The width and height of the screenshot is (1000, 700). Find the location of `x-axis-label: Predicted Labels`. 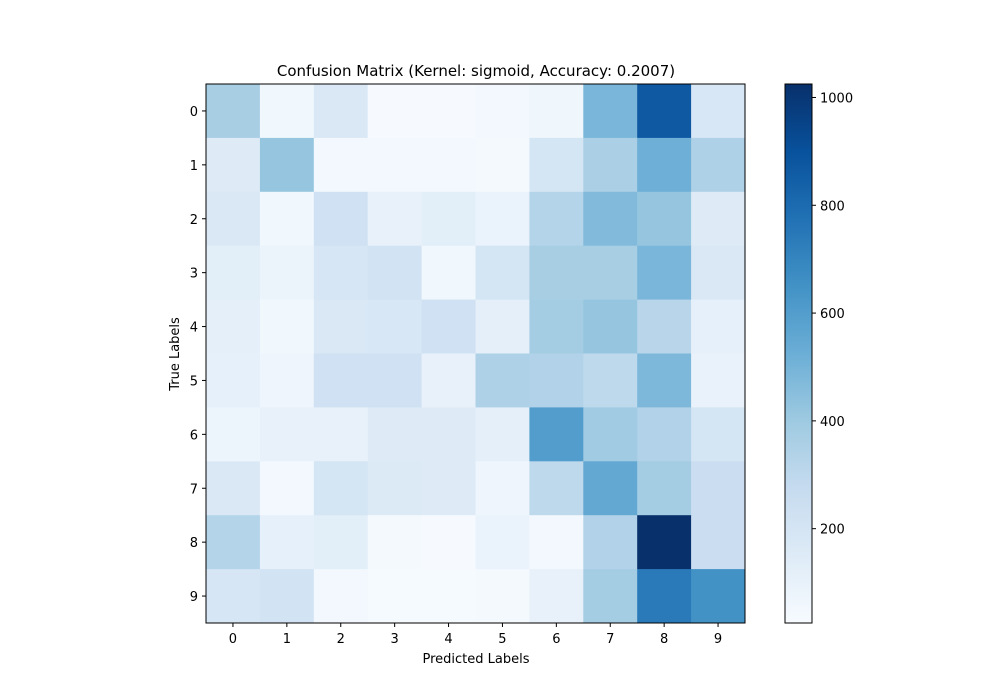

x-axis-label: Predicted Labels is located at coordinates (475, 659).